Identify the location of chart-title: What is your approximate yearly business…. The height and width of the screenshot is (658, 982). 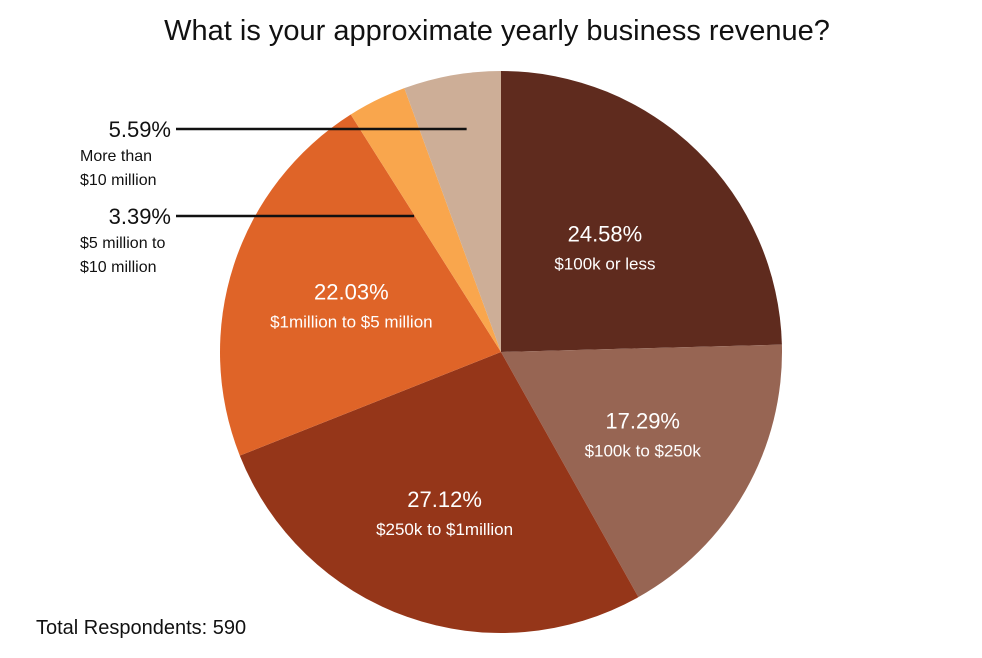
(497, 31).